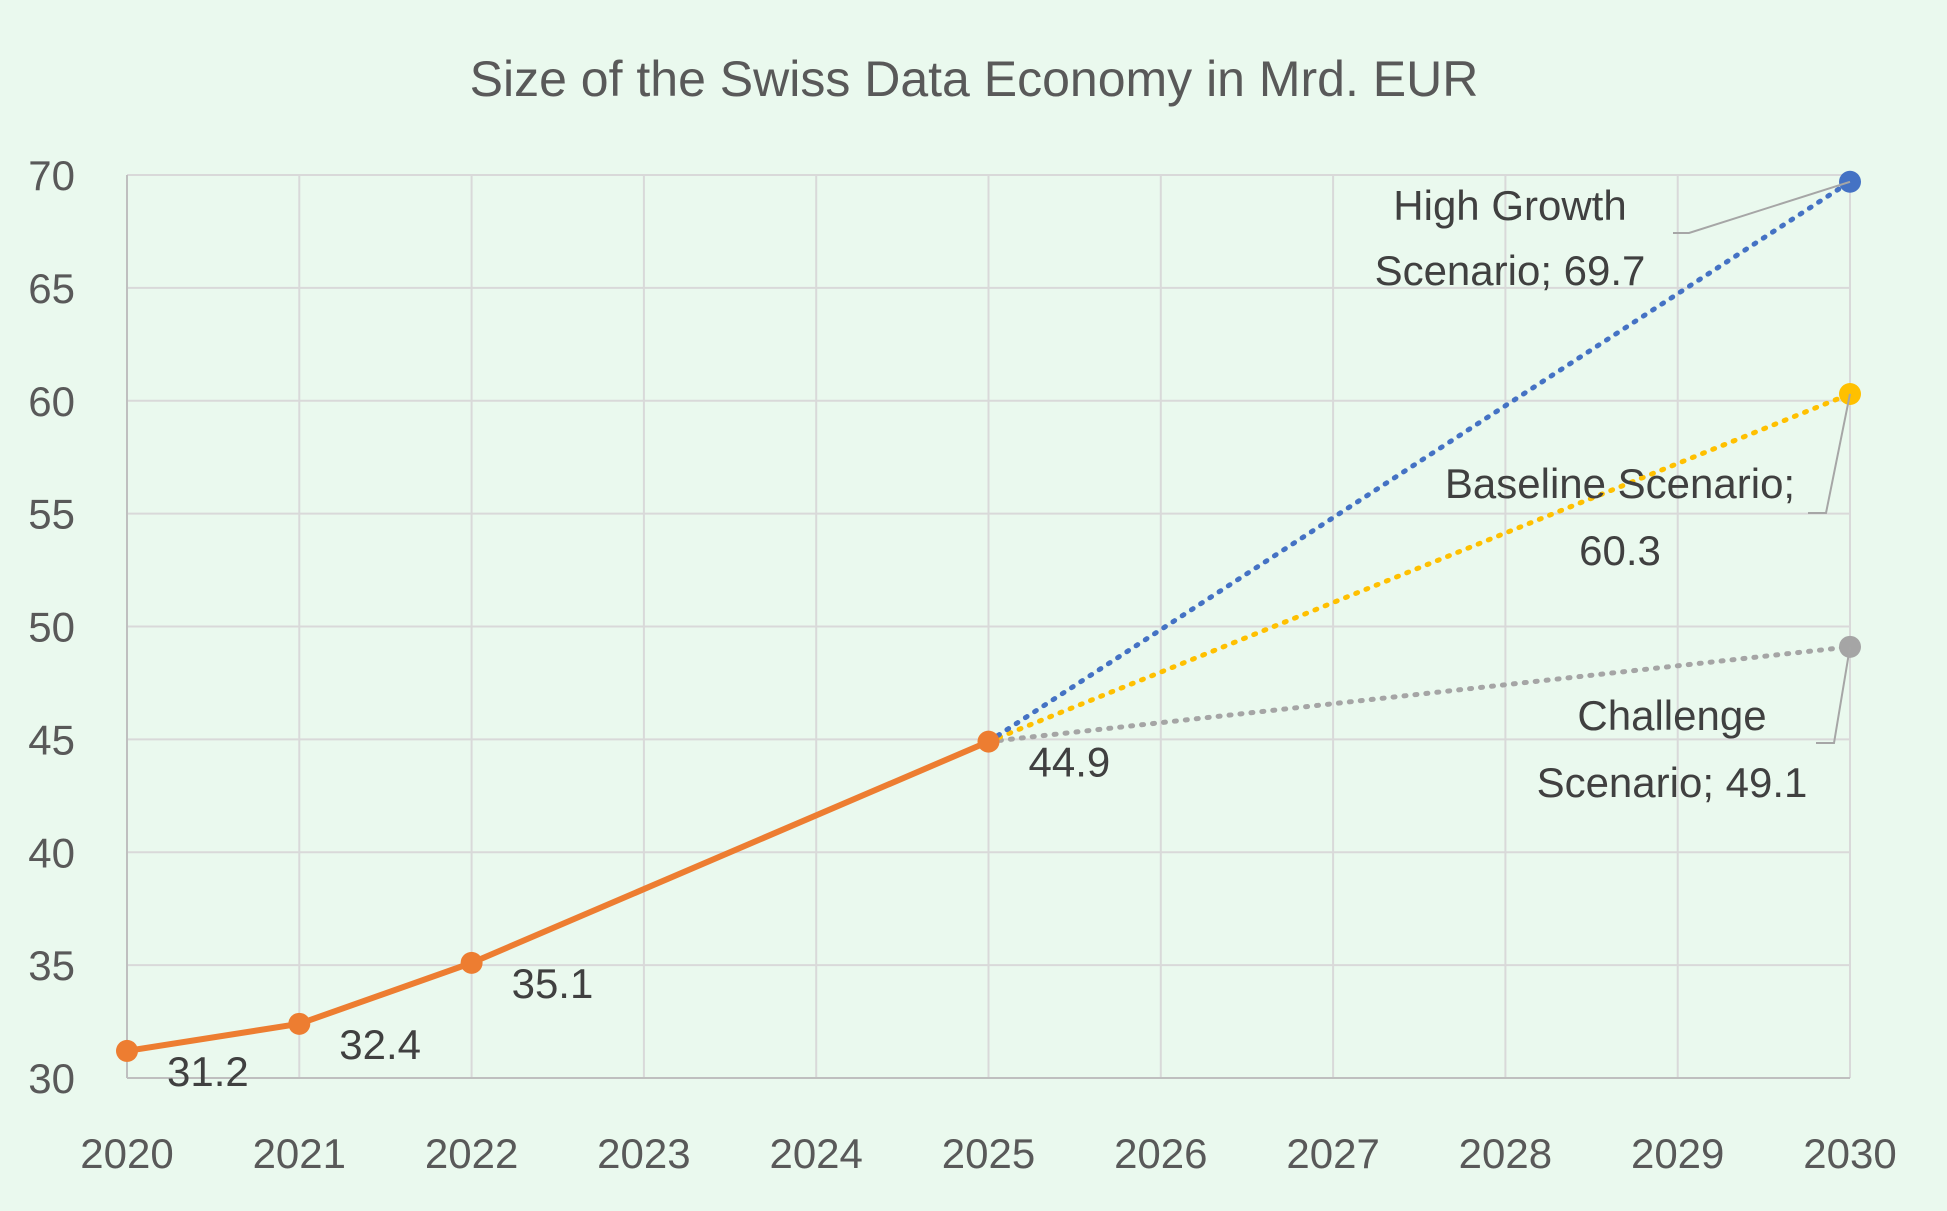 This screenshot has height=1211, width=1947. I want to click on y-tick-label: 70, so click(51, 175).